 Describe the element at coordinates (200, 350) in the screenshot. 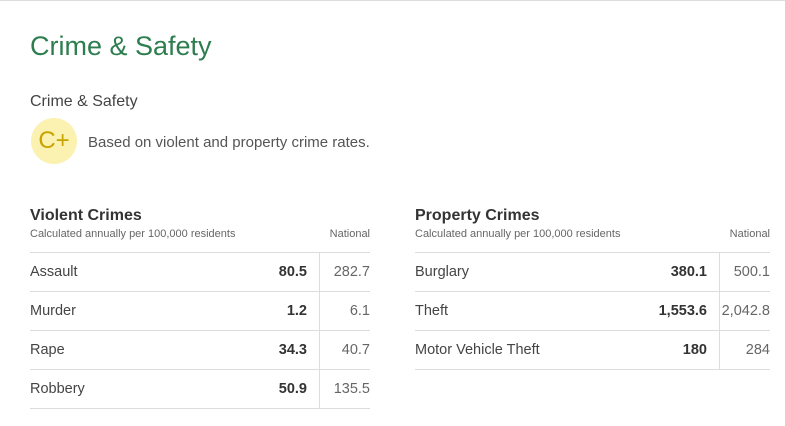

I see `table-row: Rape 34.3 40.7` at that location.